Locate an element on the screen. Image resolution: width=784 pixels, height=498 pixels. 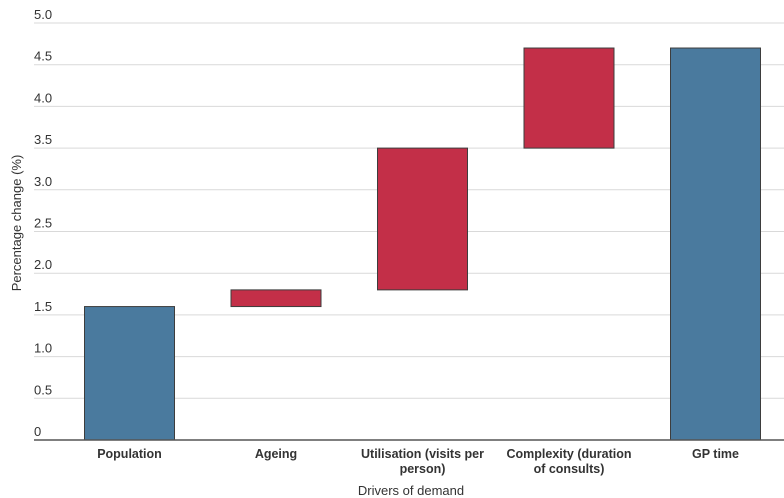
y-tick-label: 3.0 is located at coordinates (43, 181).